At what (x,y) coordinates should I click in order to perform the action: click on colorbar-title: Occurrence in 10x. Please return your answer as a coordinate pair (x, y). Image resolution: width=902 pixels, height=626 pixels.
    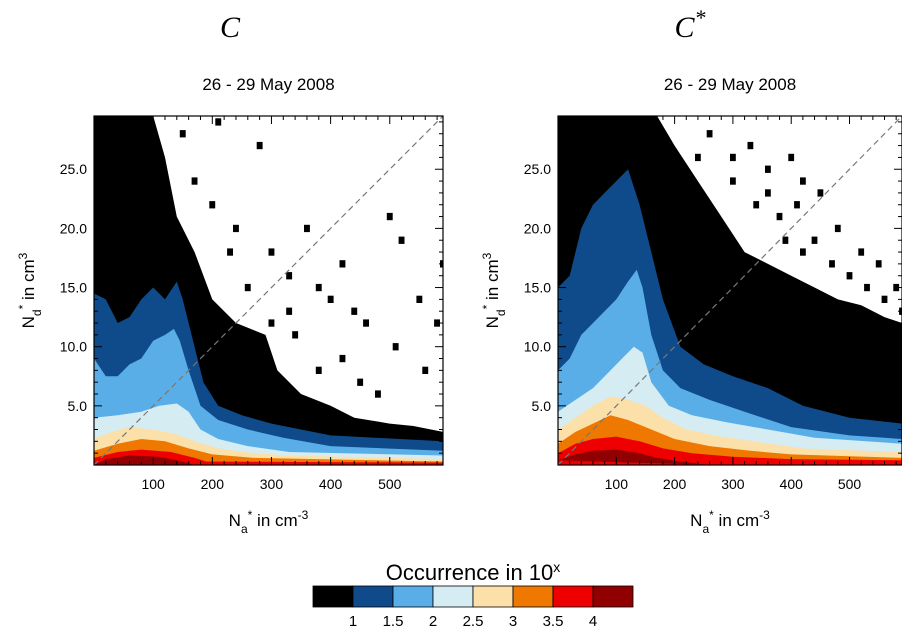
    Looking at the image, I should click on (473, 572).